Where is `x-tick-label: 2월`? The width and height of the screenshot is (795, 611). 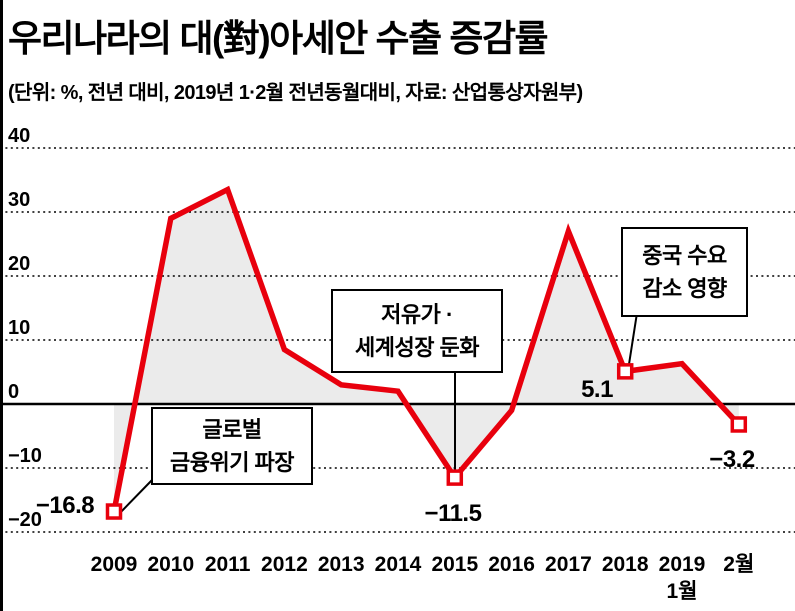 x-tick-label: 2월 is located at coordinates (738, 564).